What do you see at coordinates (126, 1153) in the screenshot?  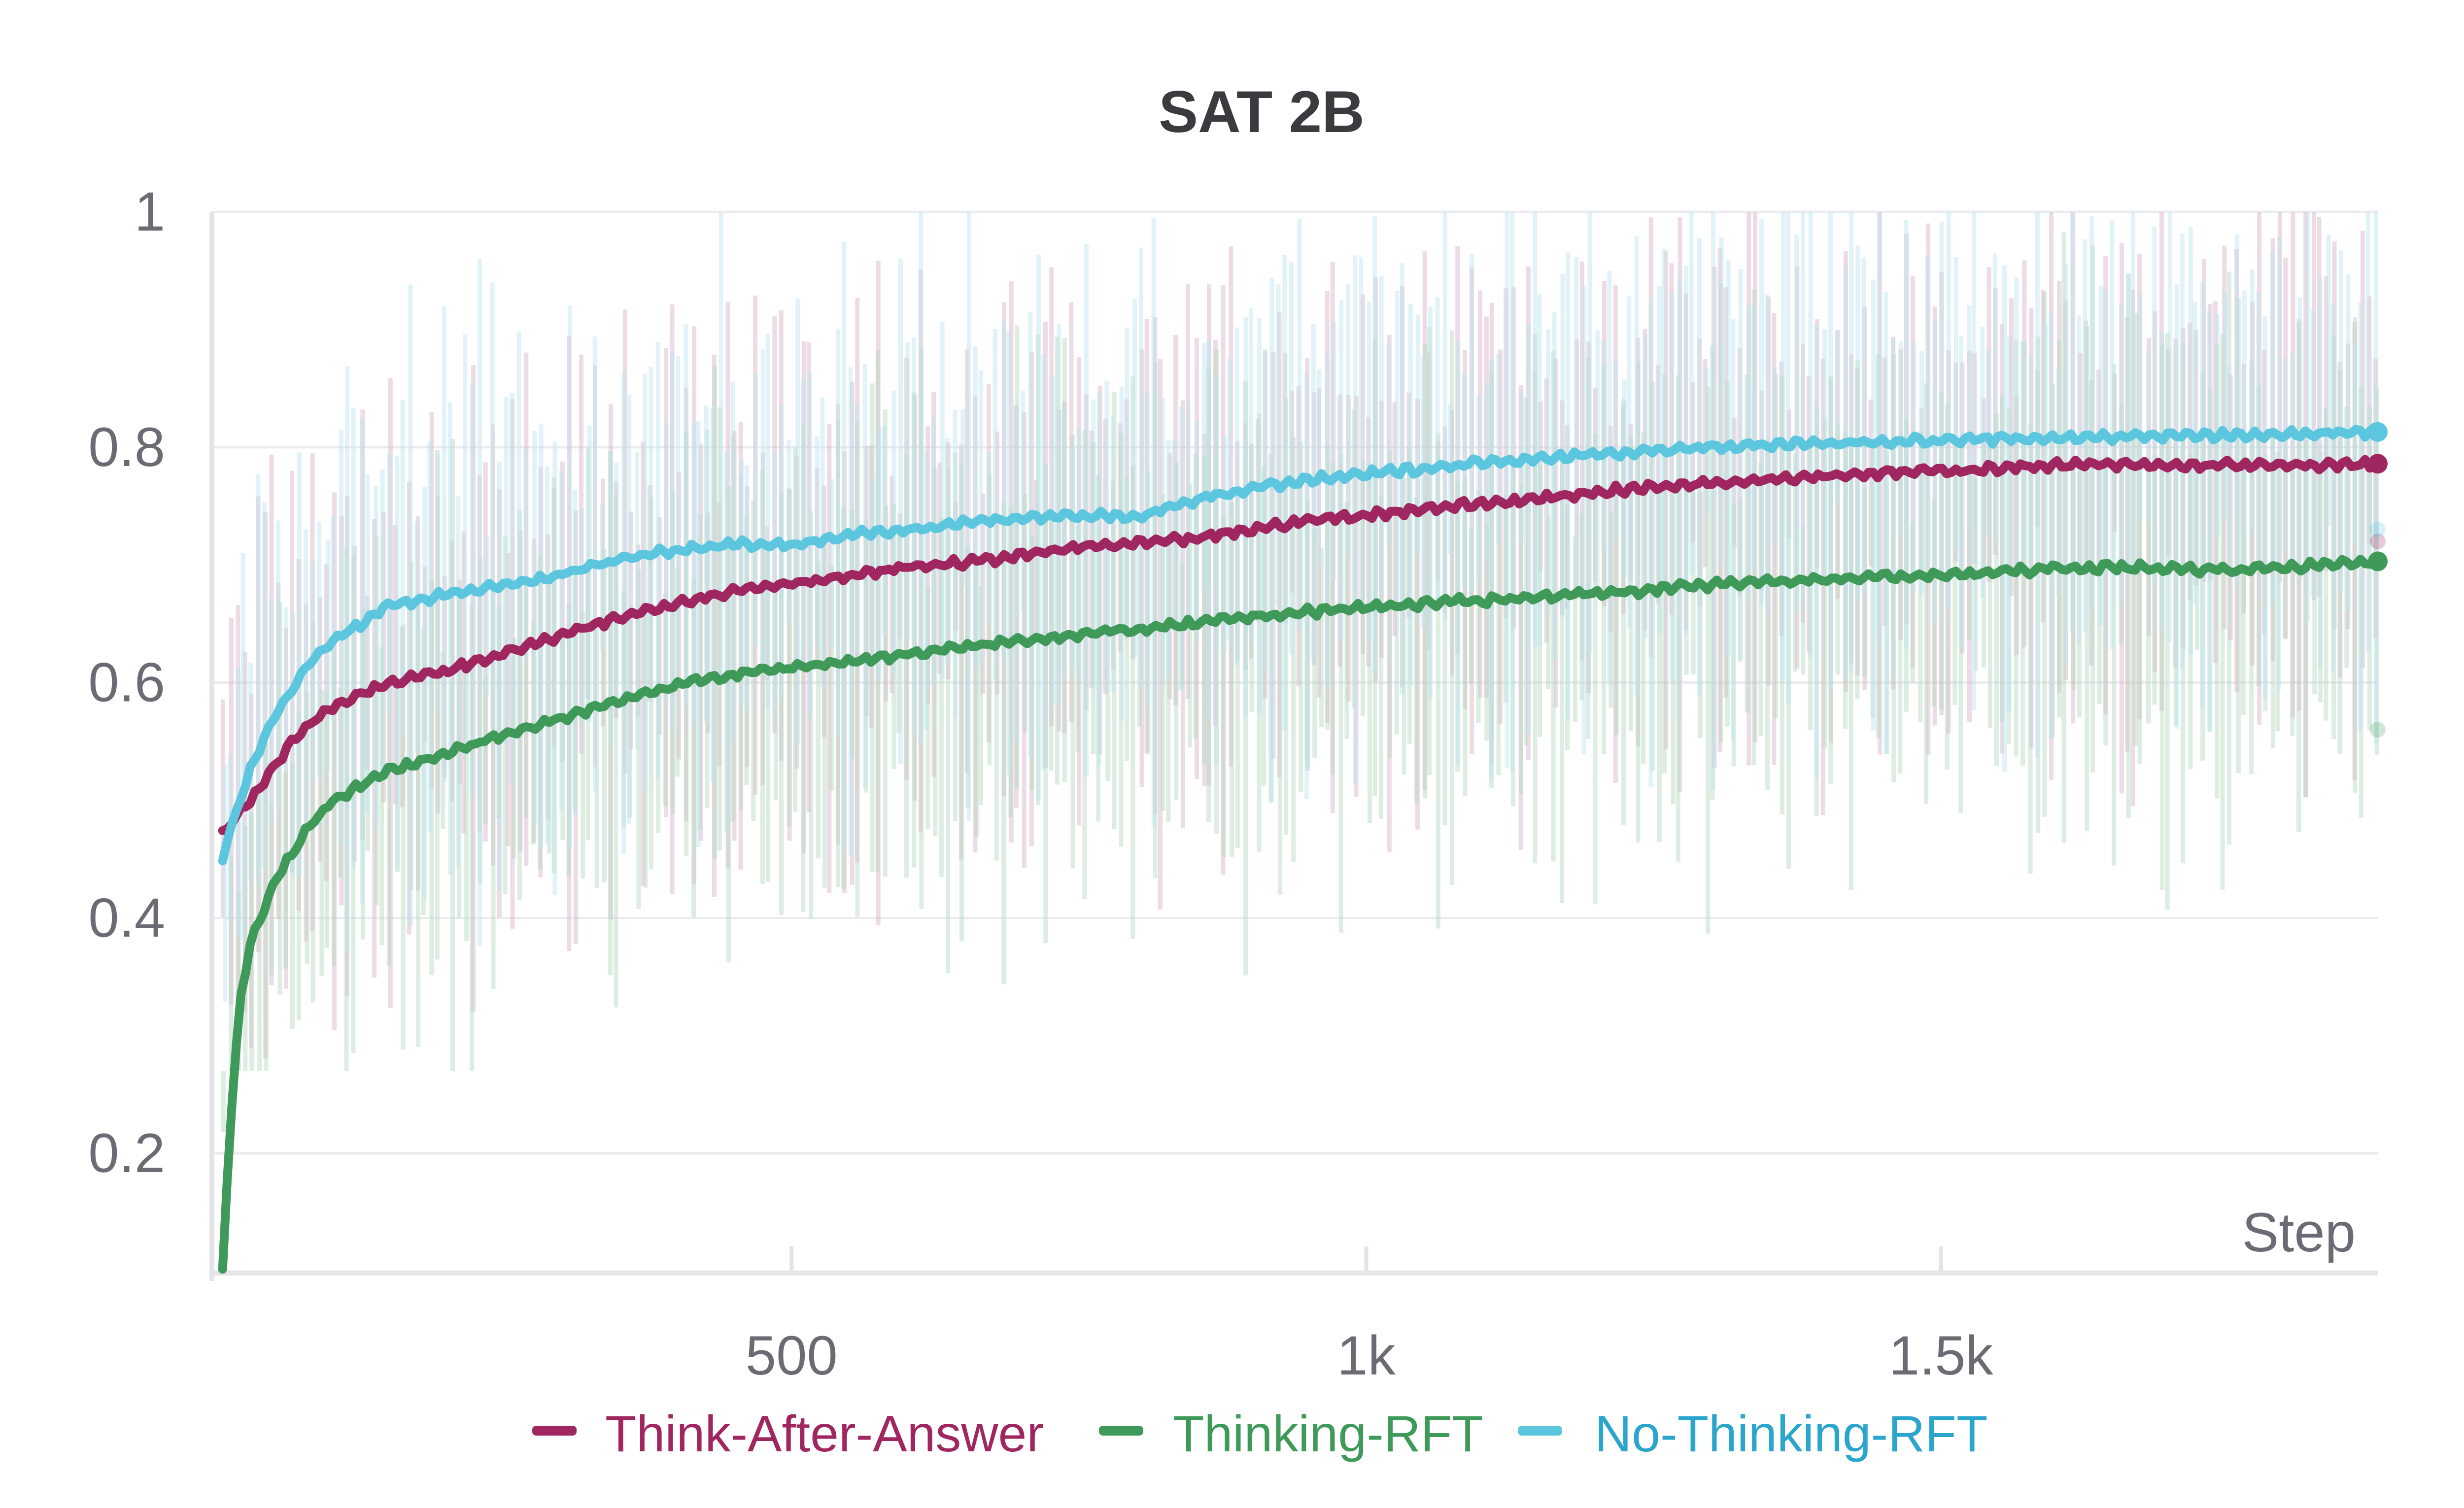 I see `y-tick-label: 0.2` at bounding box center [126, 1153].